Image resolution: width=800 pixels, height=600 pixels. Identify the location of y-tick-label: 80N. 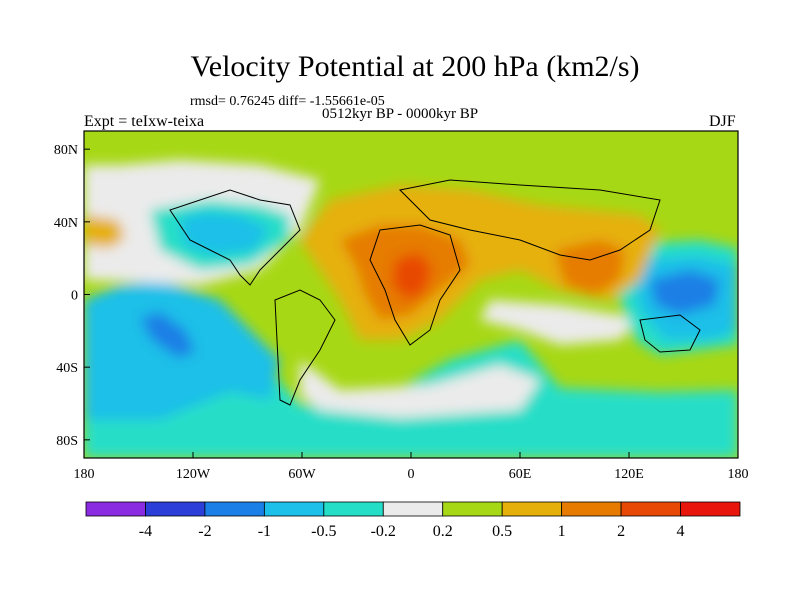
(66, 150).